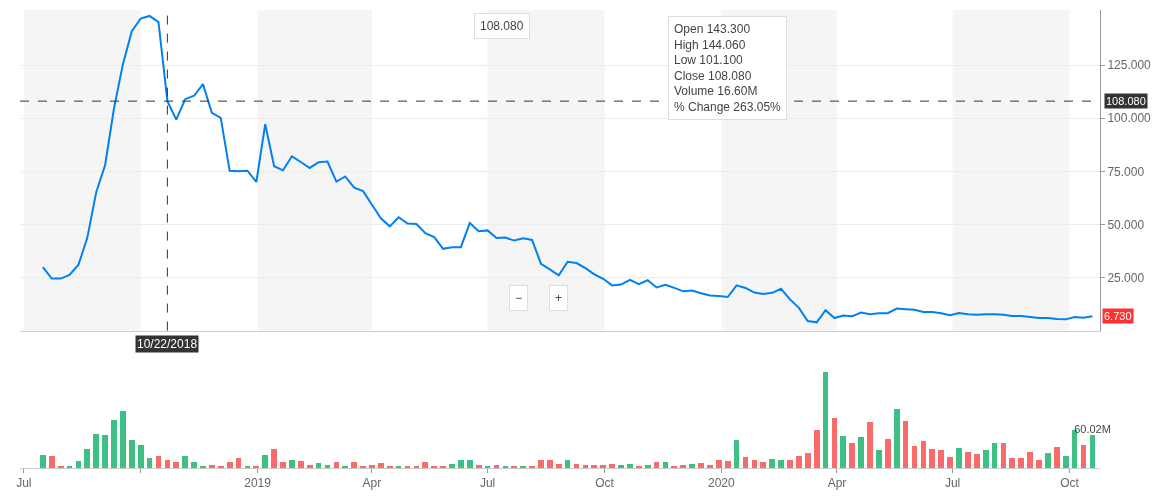 The width and height of the screenshot is (1175, 500). I want to click on y-tick-label: 100.000, so click(1129, 118).